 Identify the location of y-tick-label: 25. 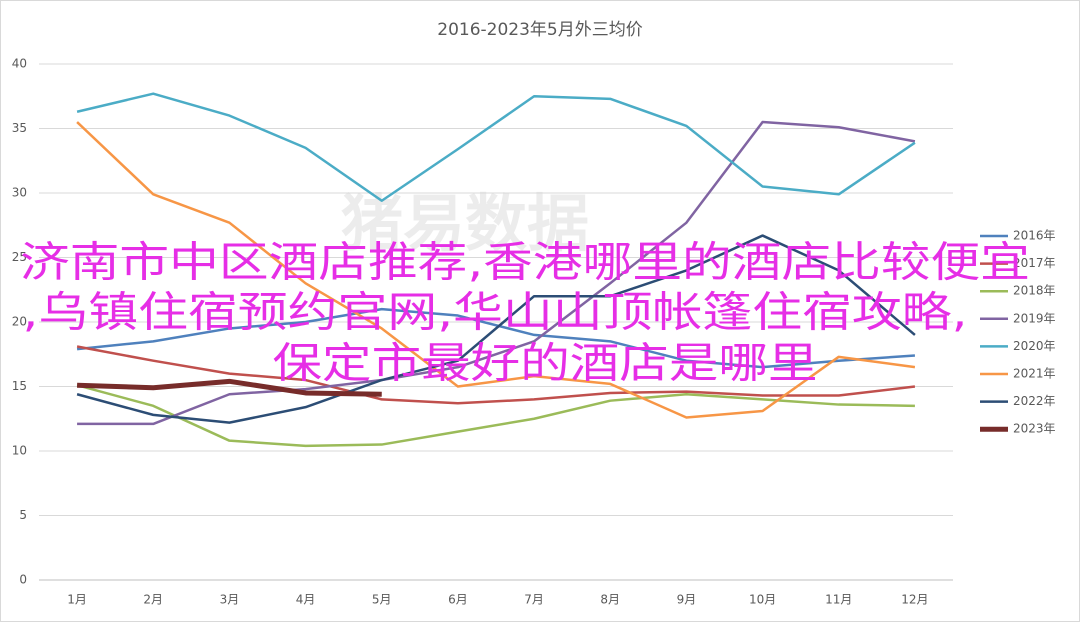
(19, 257).